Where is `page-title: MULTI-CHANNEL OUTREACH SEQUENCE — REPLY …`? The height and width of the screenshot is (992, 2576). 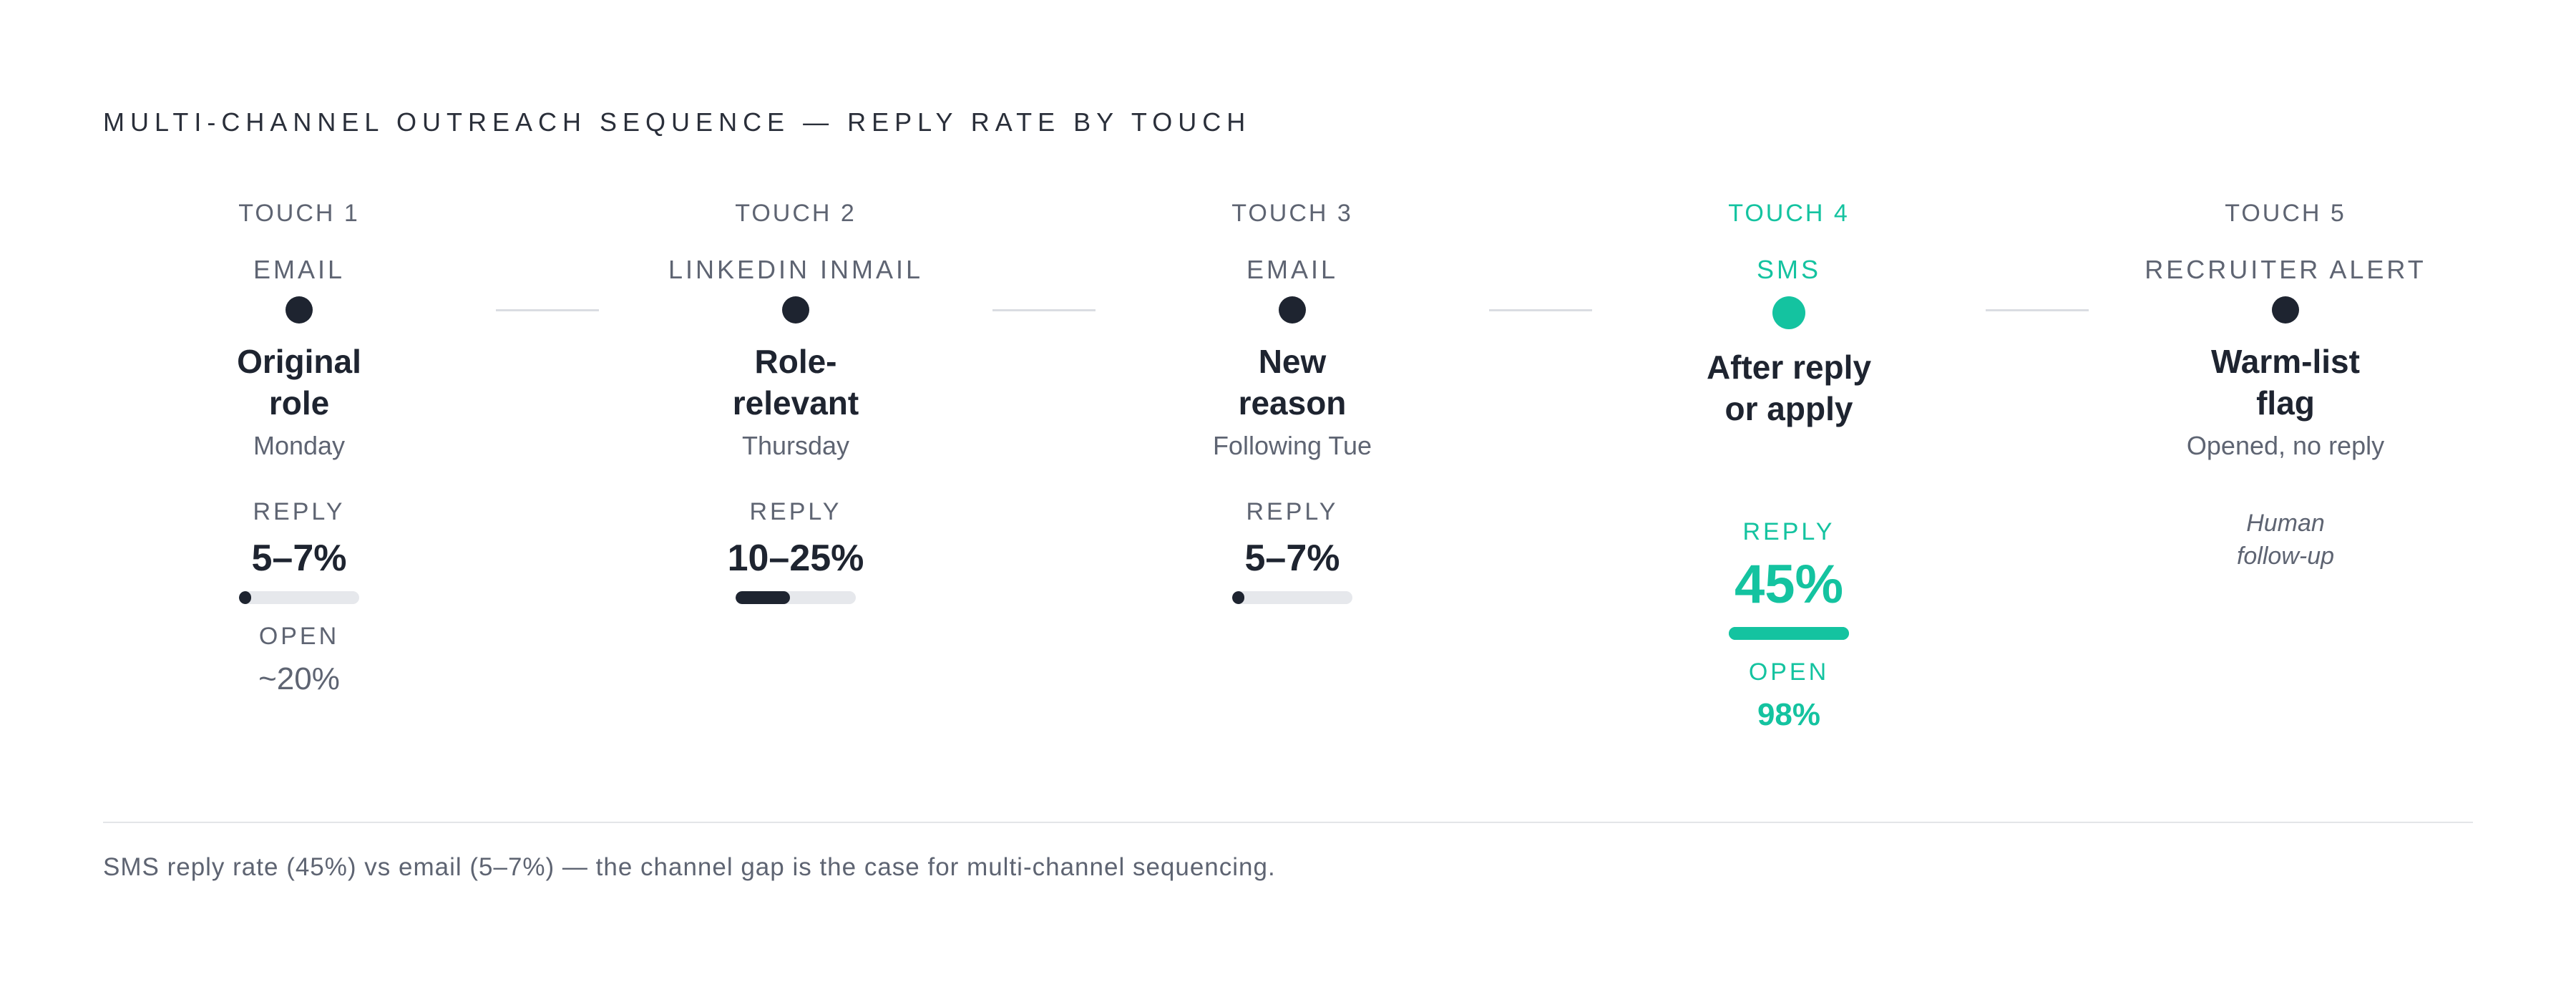
page-title: MULTI-CHANNEL OUTREACH SEQUENCE — REPLY … is located at coordinates (677, 122).